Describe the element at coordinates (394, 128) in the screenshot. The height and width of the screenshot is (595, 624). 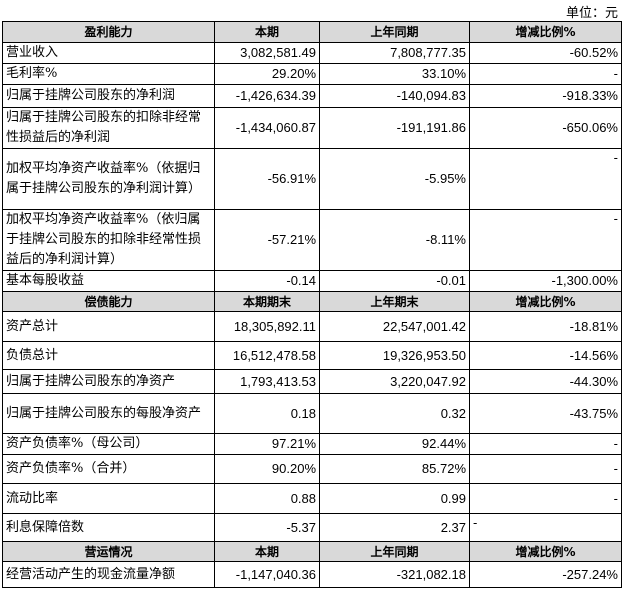
I see `prior-value: -191,191.86` at that location.